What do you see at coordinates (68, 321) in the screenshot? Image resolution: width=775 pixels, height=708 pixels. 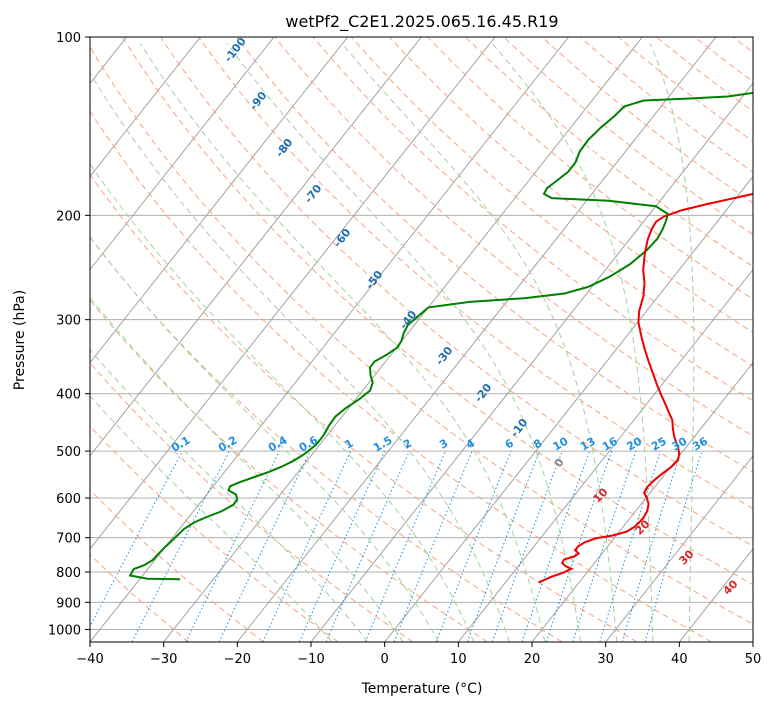 I see `y-tick-label-300: 300` at bounding box center [68, 321].